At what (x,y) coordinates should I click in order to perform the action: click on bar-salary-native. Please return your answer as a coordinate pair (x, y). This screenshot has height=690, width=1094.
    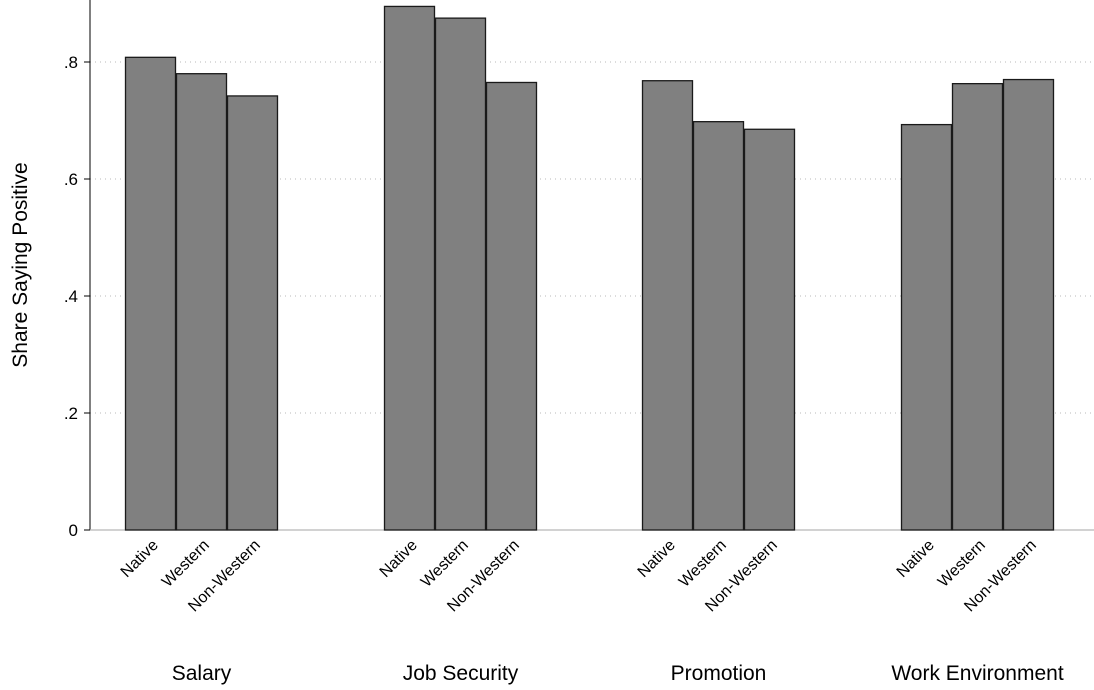
    Looking at the image, I should click on (150, 293).